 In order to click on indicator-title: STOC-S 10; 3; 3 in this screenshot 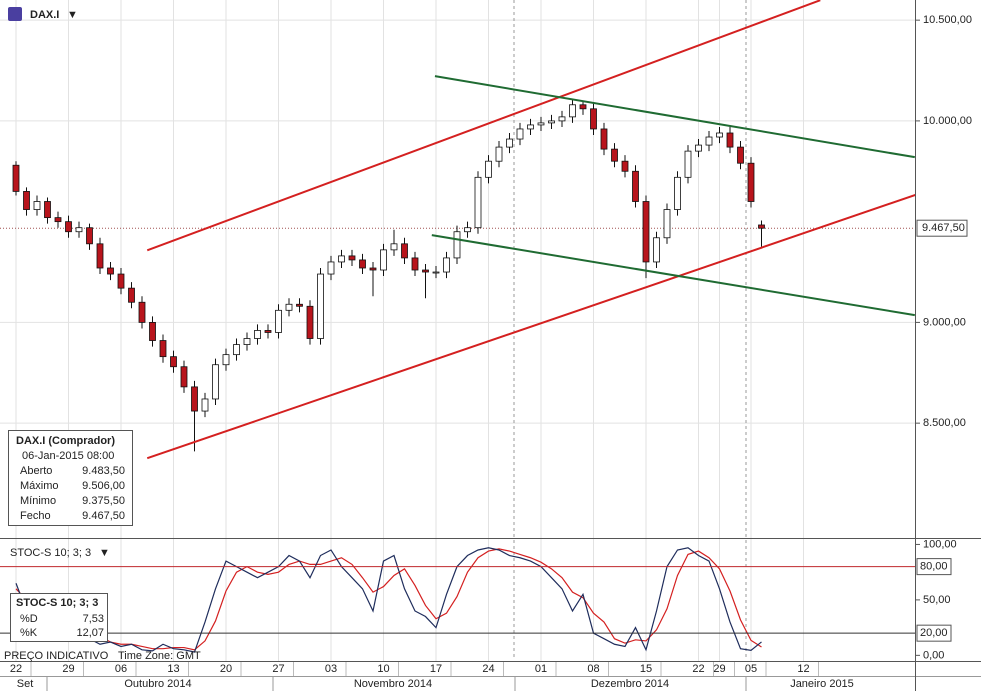, I will do `click(50, 553)`.